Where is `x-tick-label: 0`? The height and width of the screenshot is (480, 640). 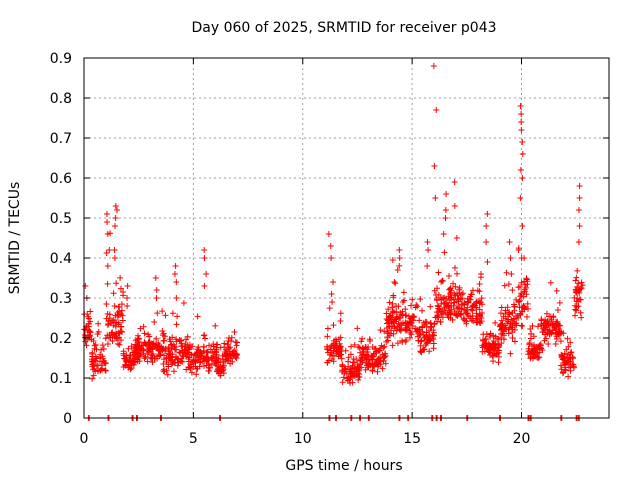 x-tick-label: 0 is located at coordinates (84, 439).